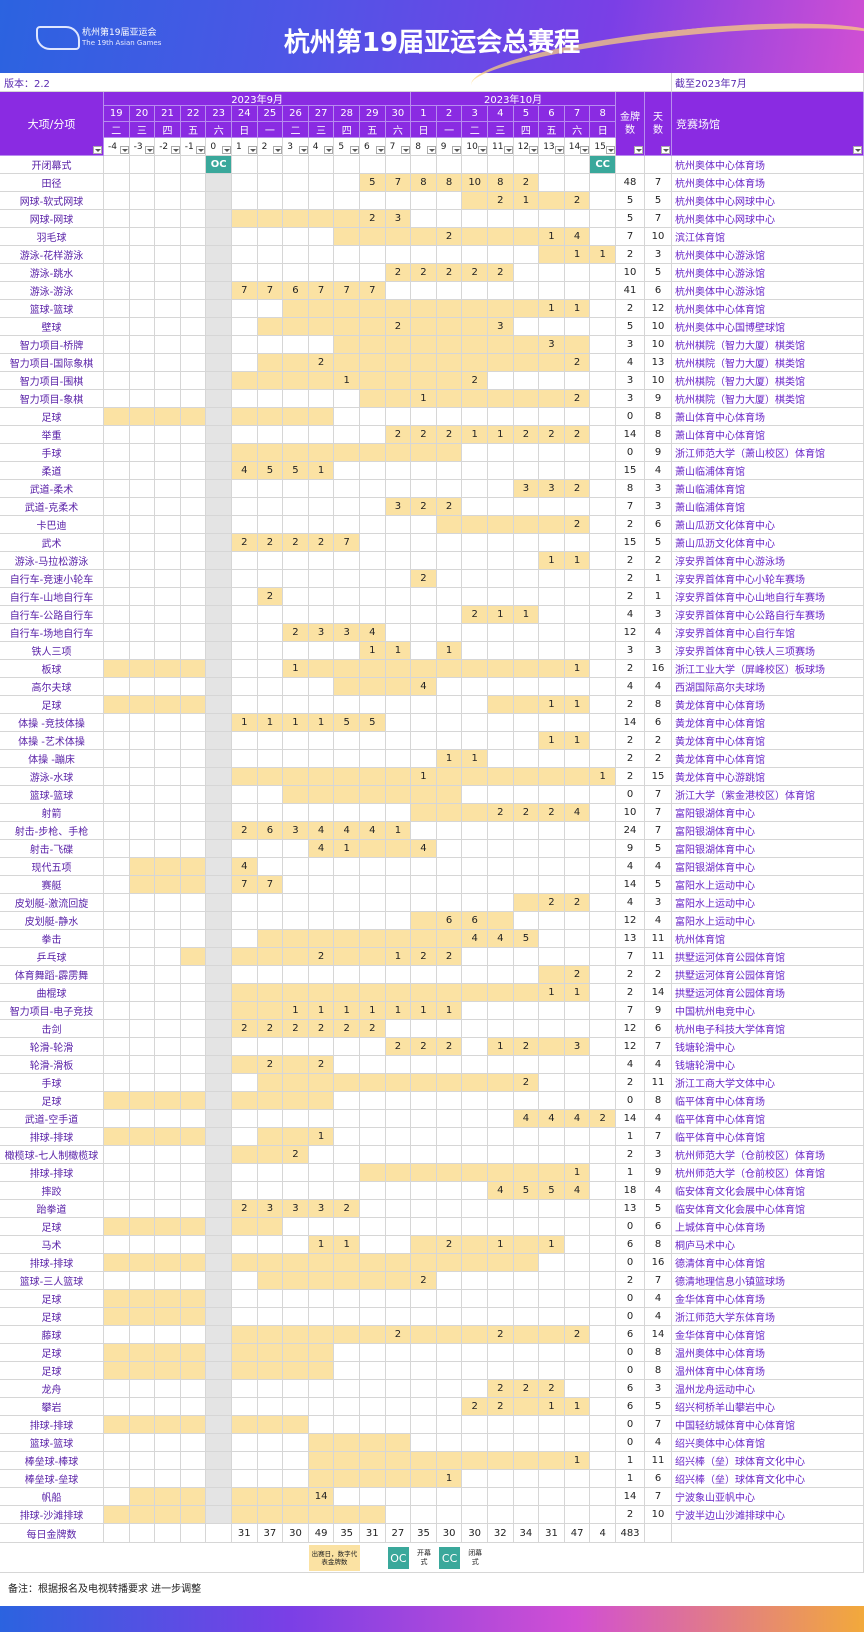  What do you see at coordinates (768, 82) in the screenshot?
I see `as-of: 截至2023年7月` at bounding box center [768, 82].